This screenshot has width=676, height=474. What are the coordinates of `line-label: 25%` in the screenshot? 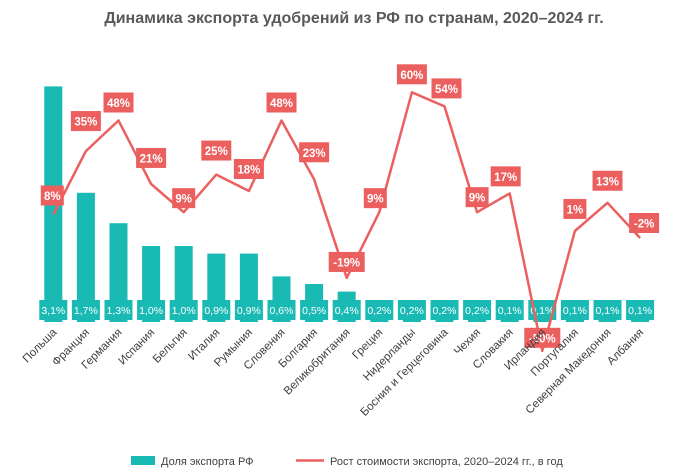 It's located at (216, 152).